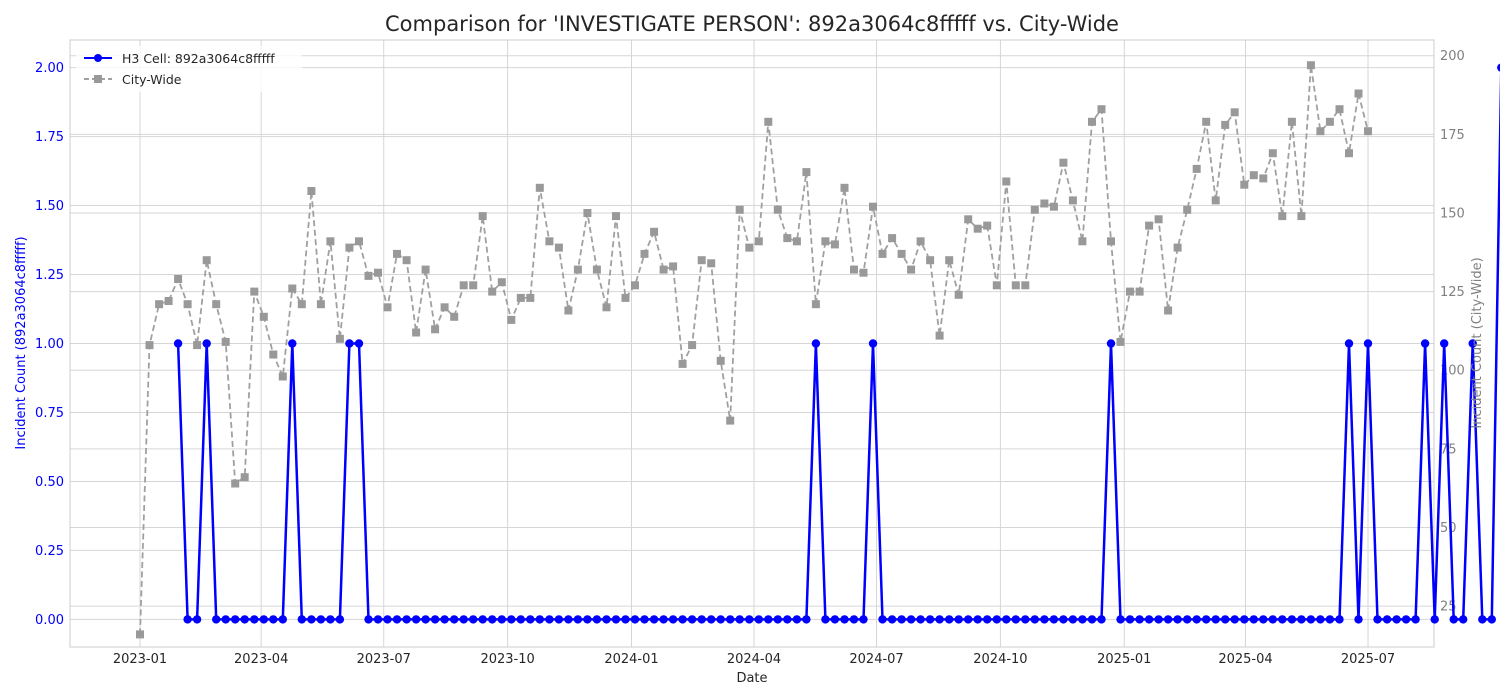 This screenshot has width=1500, height=700. I want to click on x-tick-label: 2024-01, so click(631, 659).